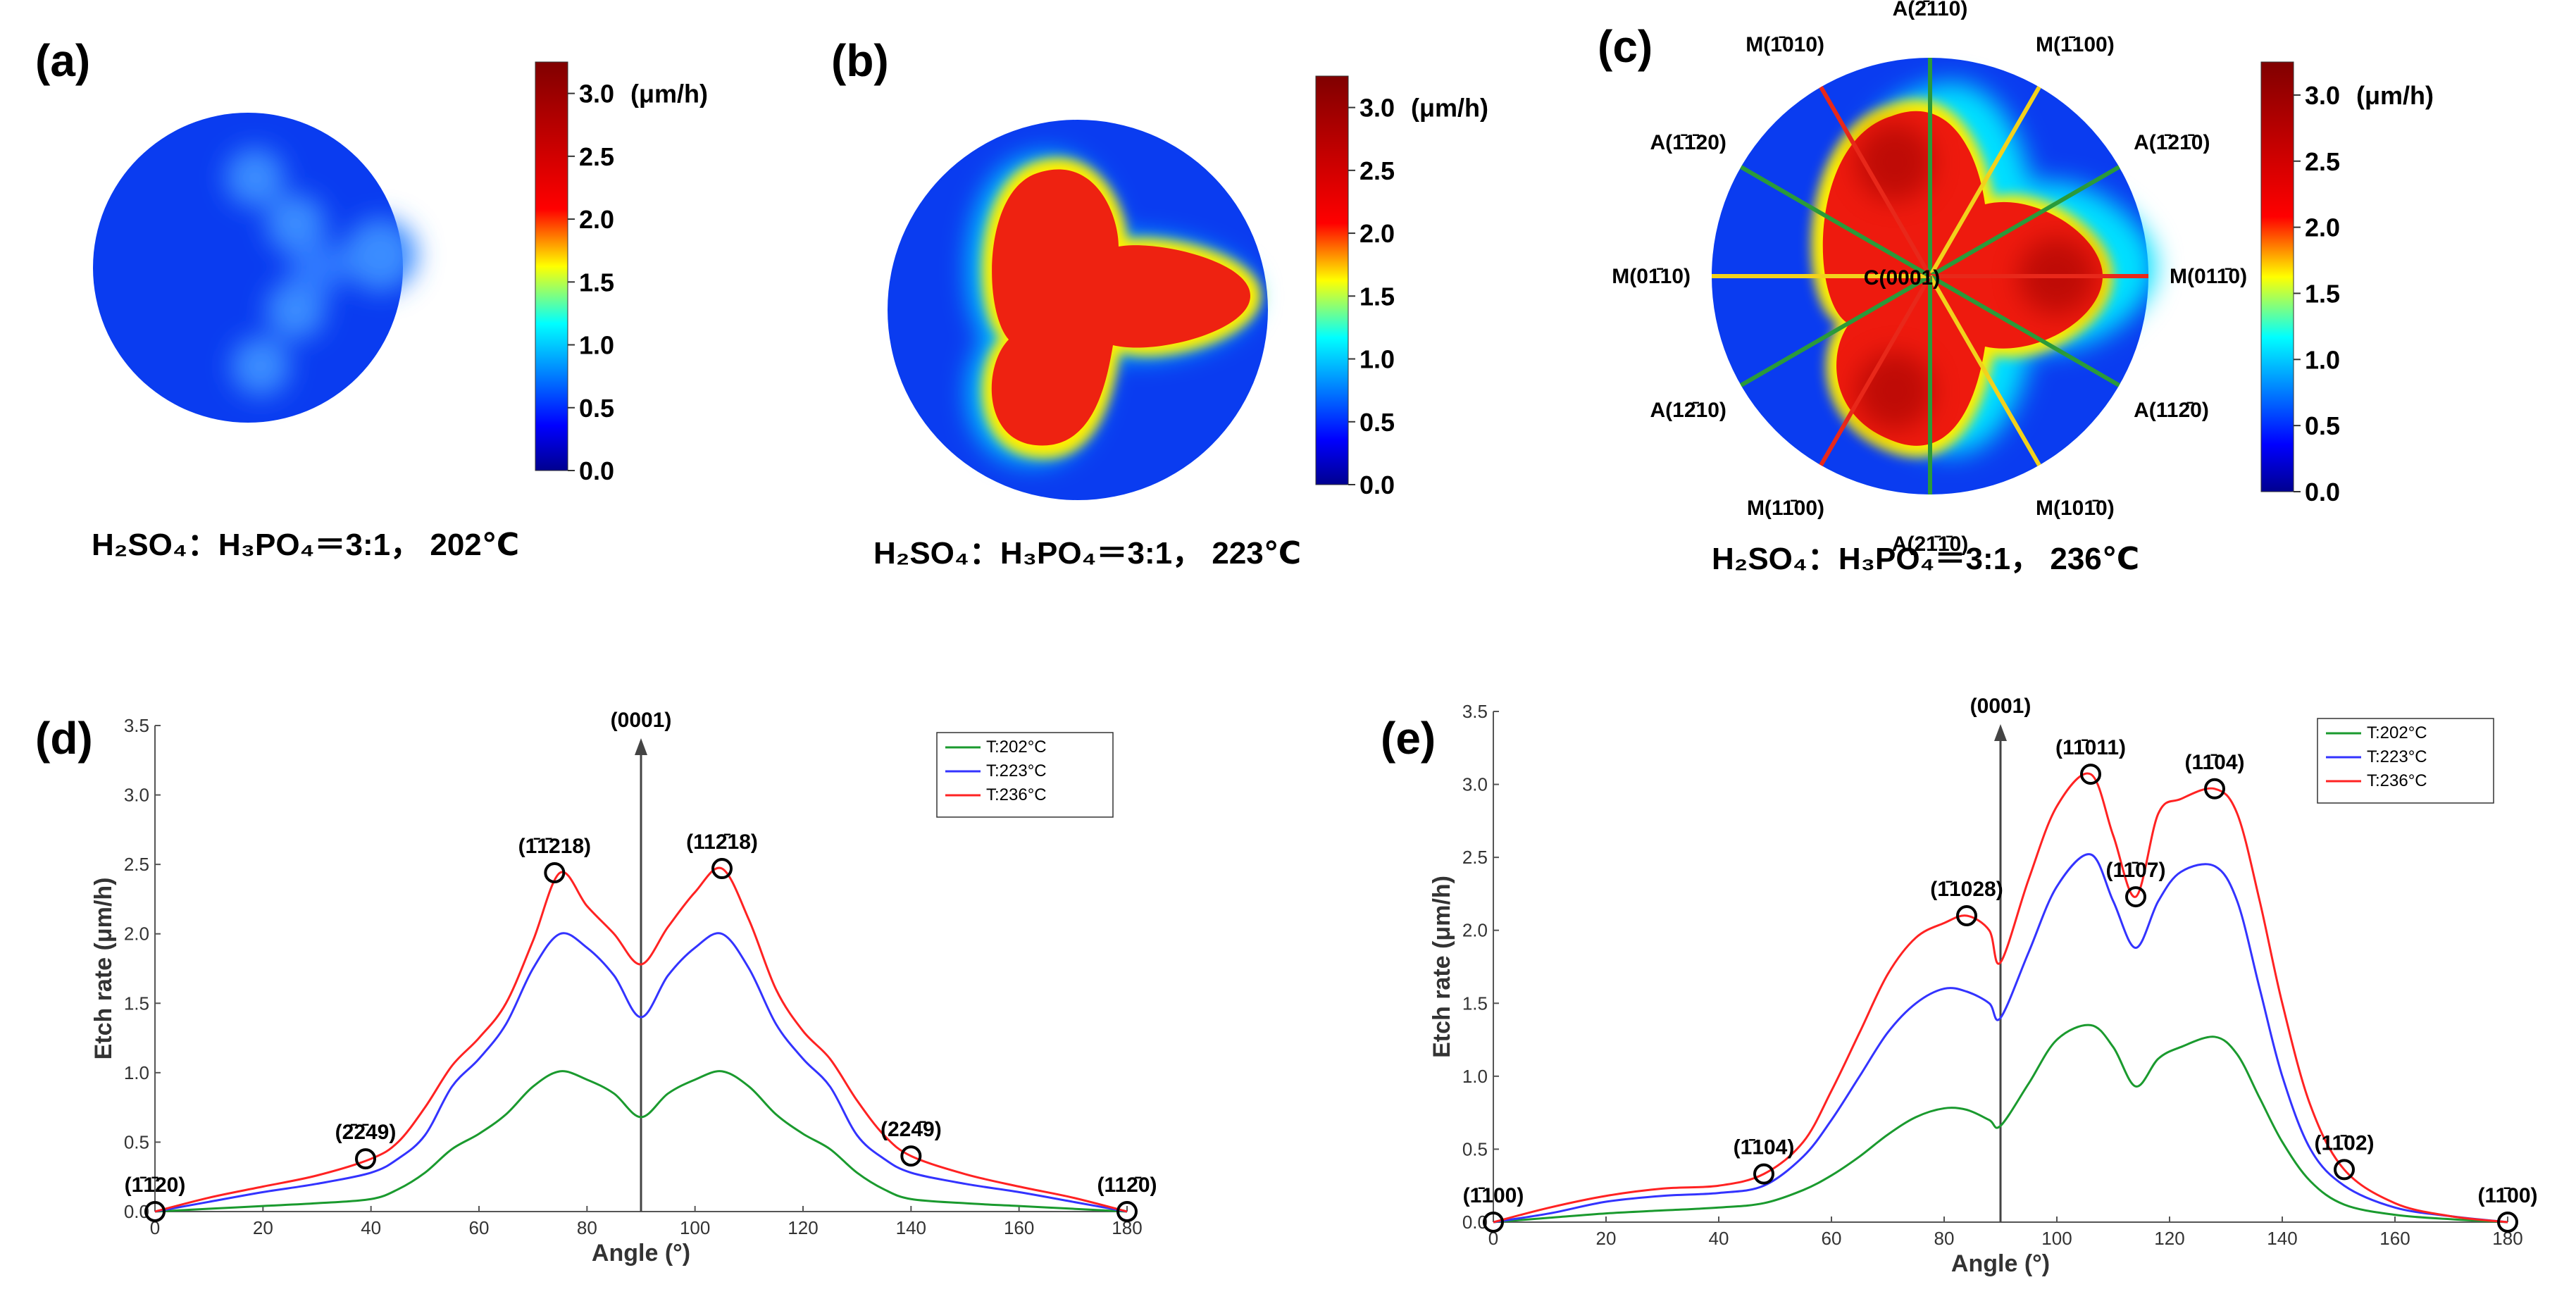 This screenshot has width=2576, height=1313. Describe the element at coordinates (695, 1227) in the screenshot. I see `x-tick-label: 100` at that location.